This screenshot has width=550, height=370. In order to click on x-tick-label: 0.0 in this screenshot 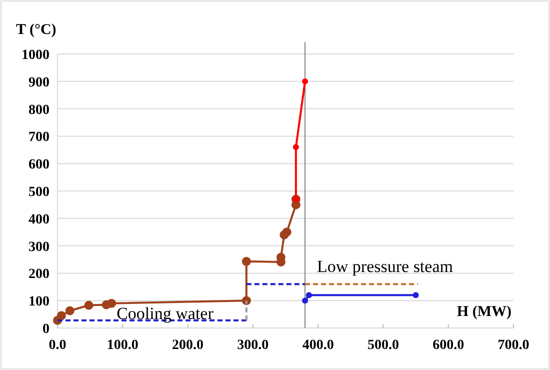, I will do `click(57, 345)`.